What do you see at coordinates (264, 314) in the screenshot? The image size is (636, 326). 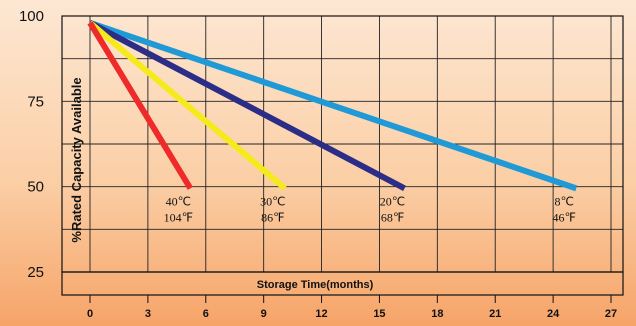 I see `x-tick-label: 9` at bounding box center [264, 314].